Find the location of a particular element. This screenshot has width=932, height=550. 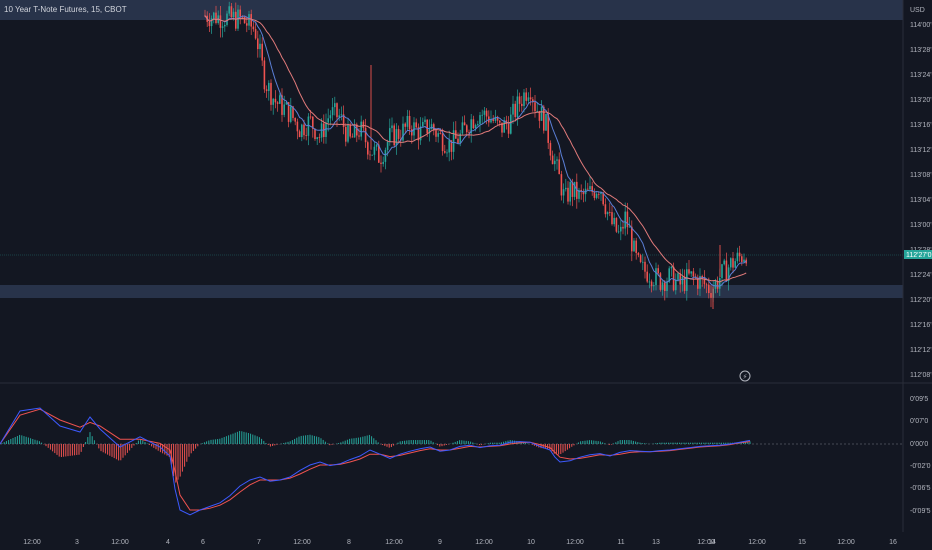

price-tick-label: 112'24'0 is located at coordinates (921, 275).